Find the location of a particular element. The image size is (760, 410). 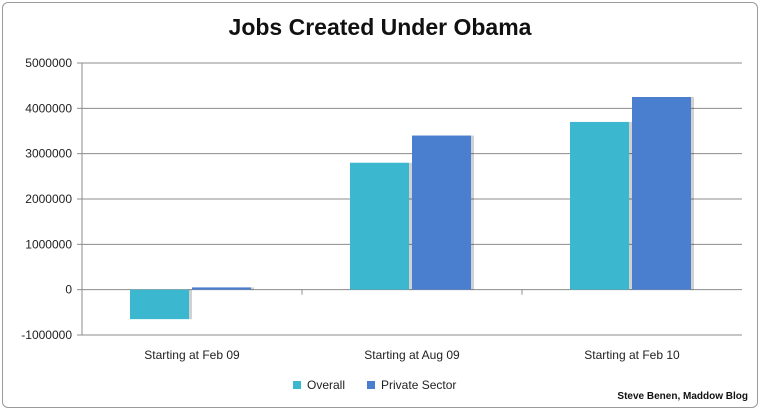

x-tick-label: Starting at Feb 10 is located at coordinates (632, 355).